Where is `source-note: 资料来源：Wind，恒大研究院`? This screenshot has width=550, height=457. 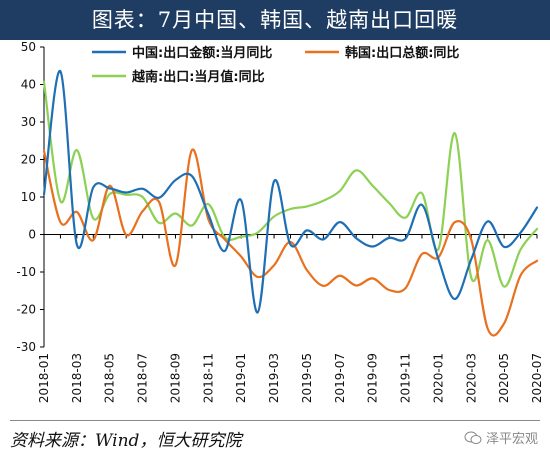
source-note: 资料来源：Wind，恒大研究院 is located at coordinates (126, 441).